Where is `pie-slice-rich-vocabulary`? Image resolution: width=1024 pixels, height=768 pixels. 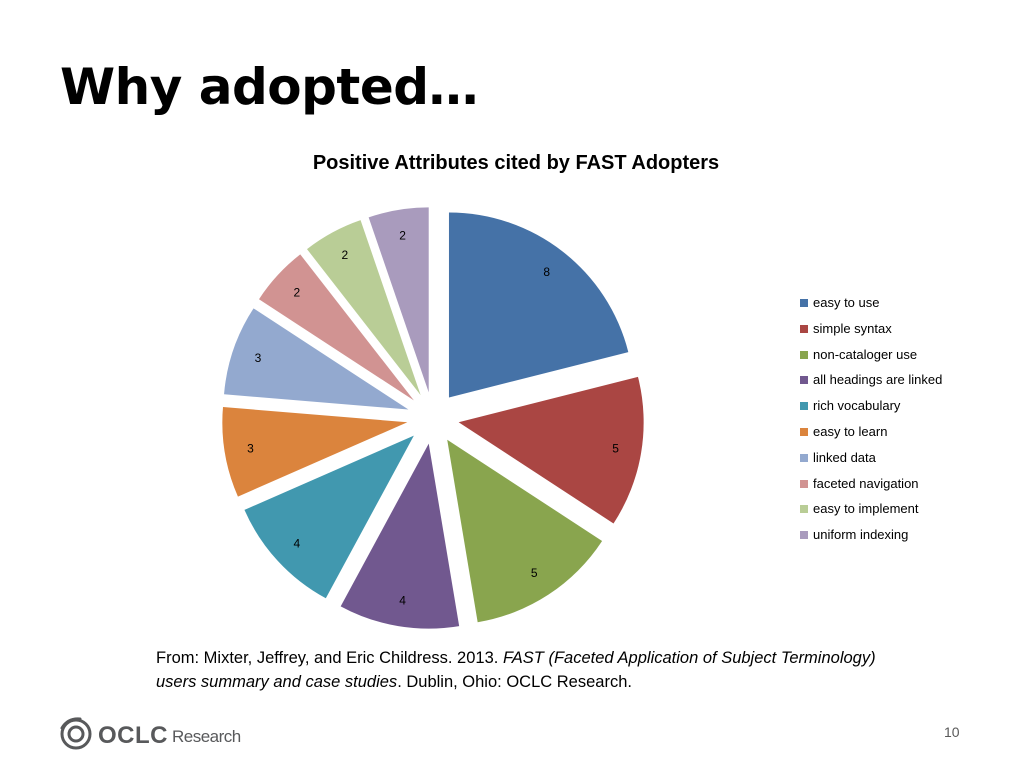
pie-slice-rich-vocabulary is located at coordinates (329, 517).